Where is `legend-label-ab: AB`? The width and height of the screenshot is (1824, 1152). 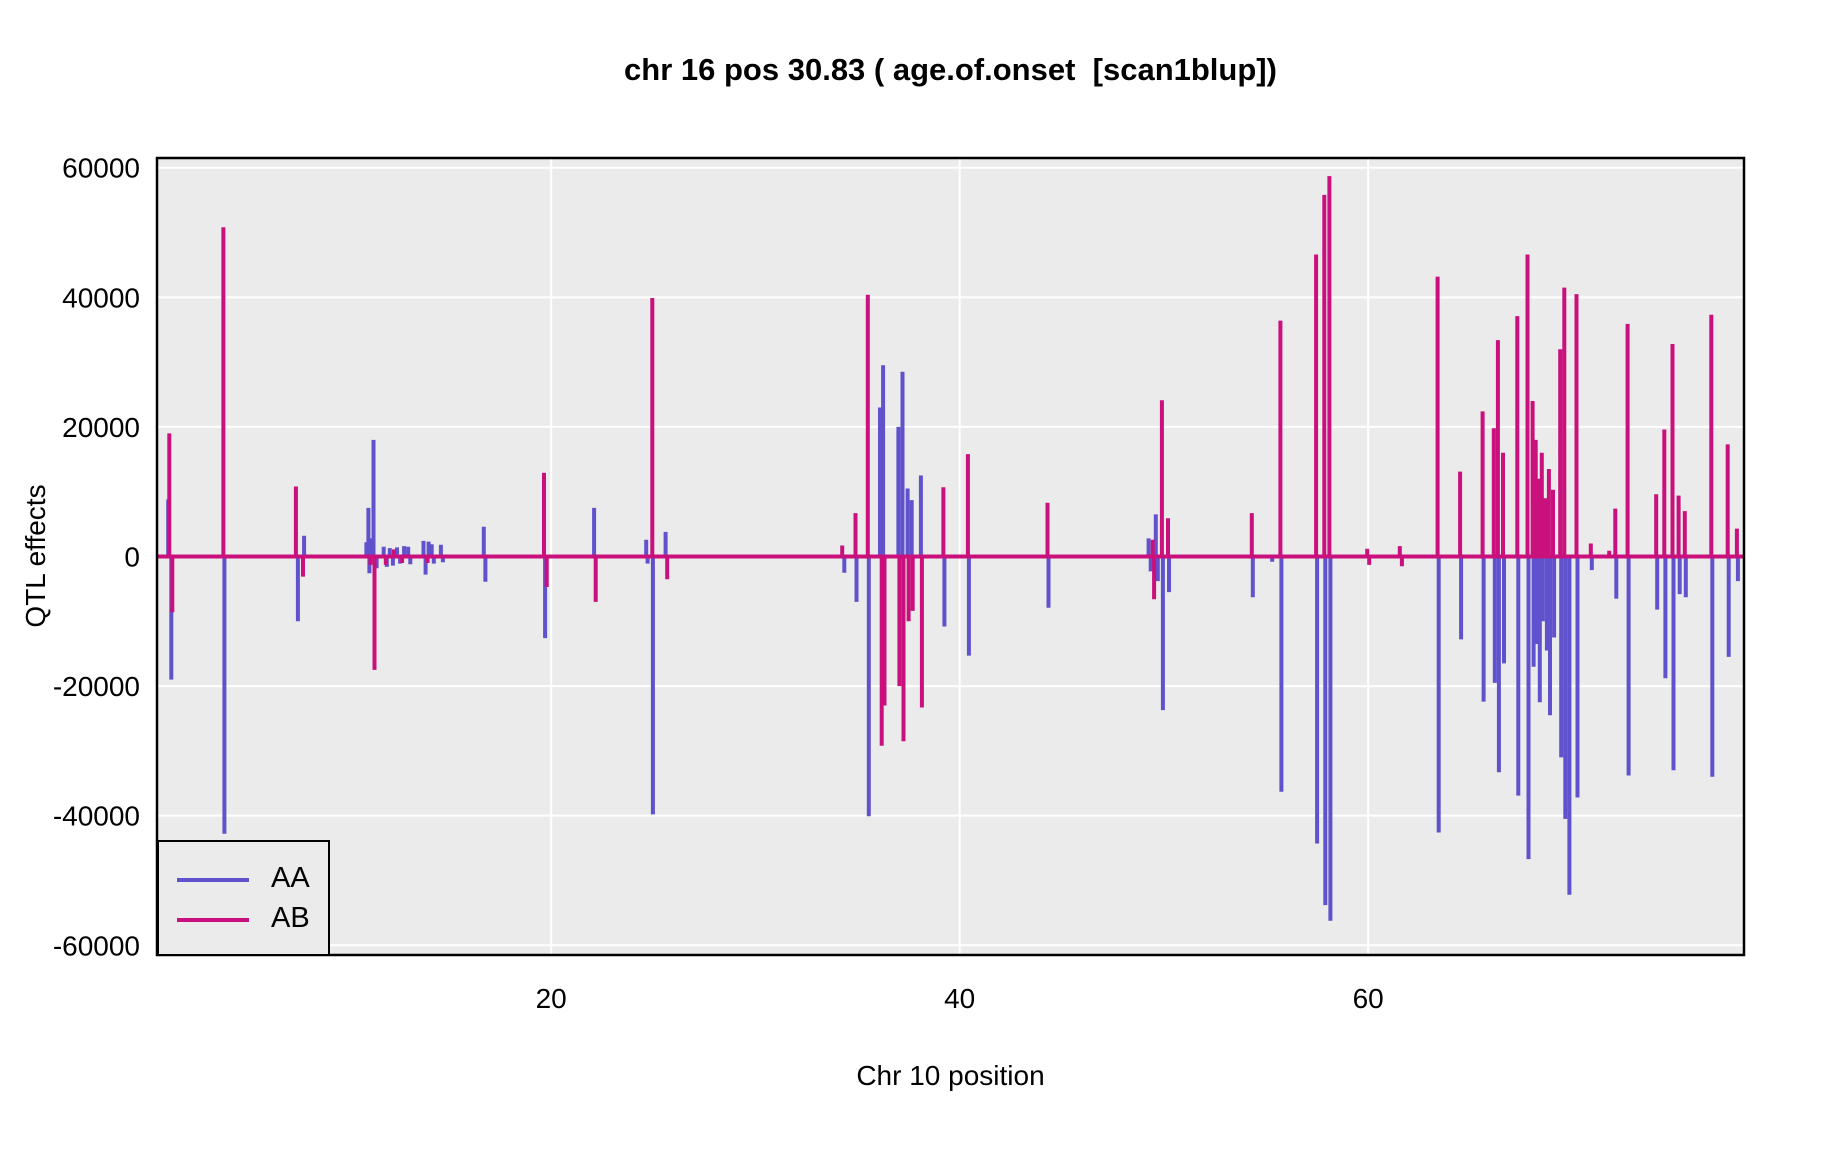 legend-label-ab: AB is located at coordinates (290, 918).